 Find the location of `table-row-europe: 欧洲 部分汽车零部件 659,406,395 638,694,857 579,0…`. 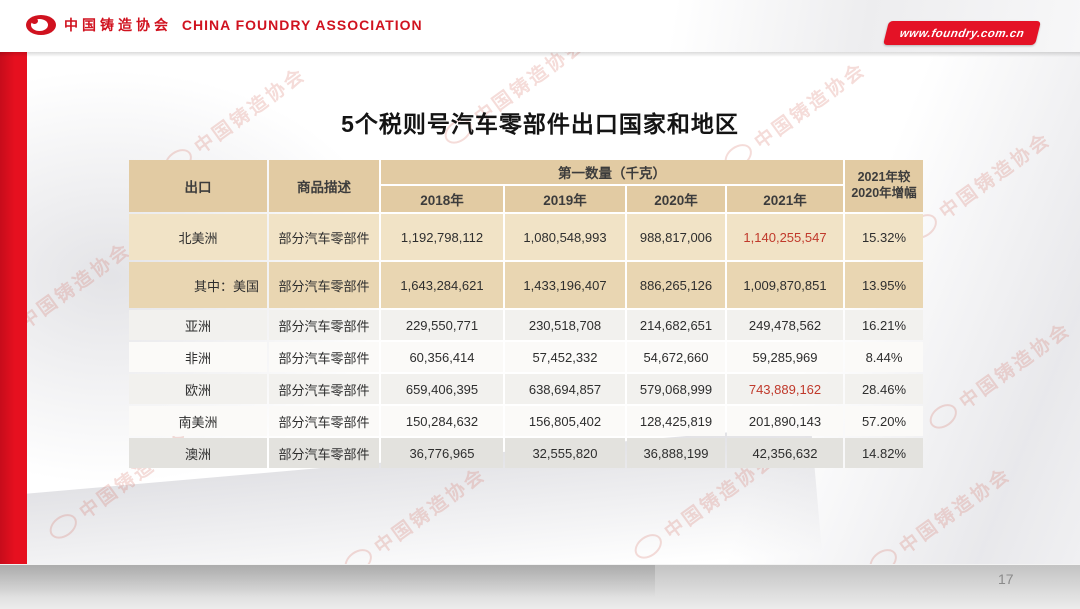

table-row-europe: 欧洲 部分汽车零部件 659,406,395 638,694,857 579,0… is located at coordinates (526, 389).